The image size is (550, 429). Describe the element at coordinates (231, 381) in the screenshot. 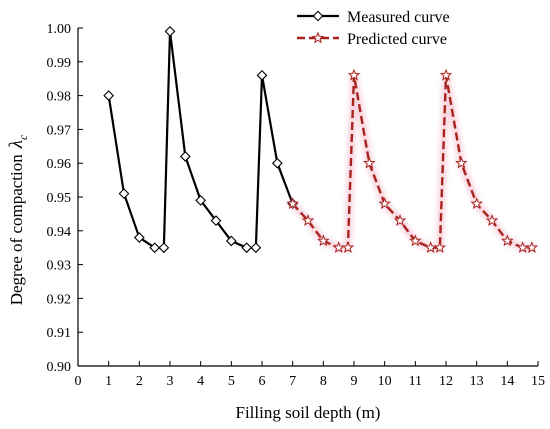

I see `x-tick-label: 5` at that location.